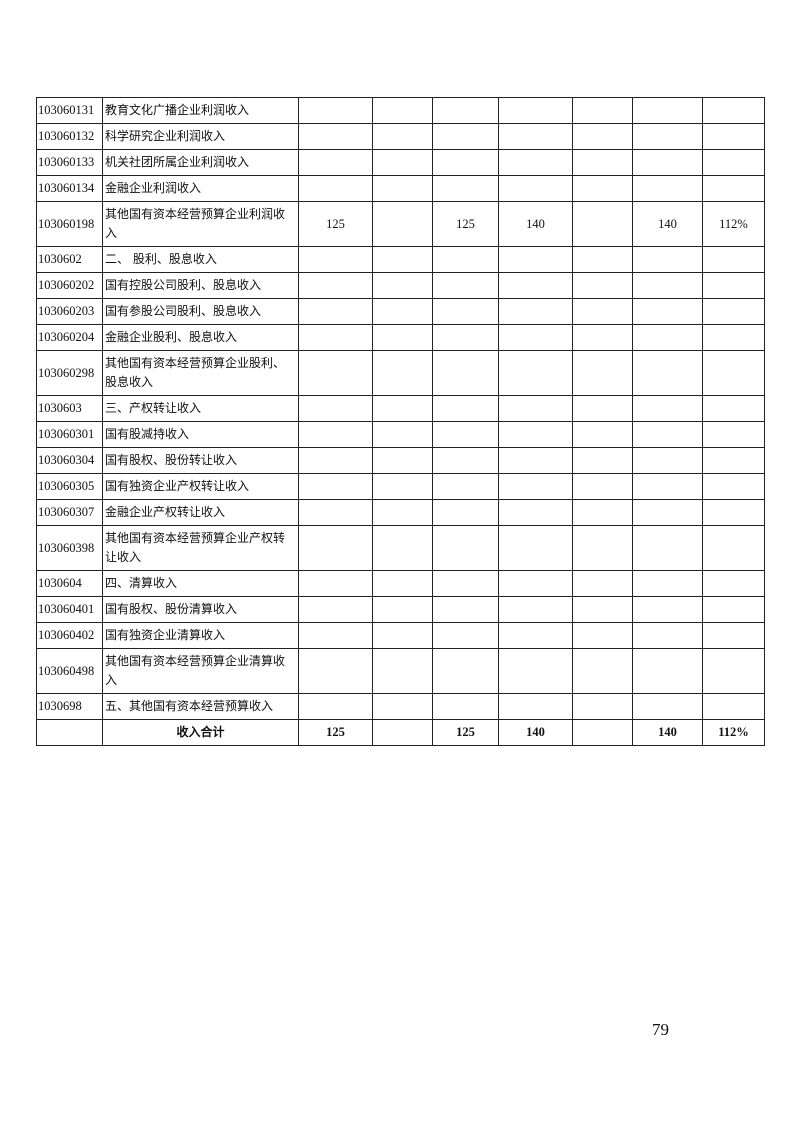  I want to click on row-name: 国有独资企业清算收入, so click(200, 635).